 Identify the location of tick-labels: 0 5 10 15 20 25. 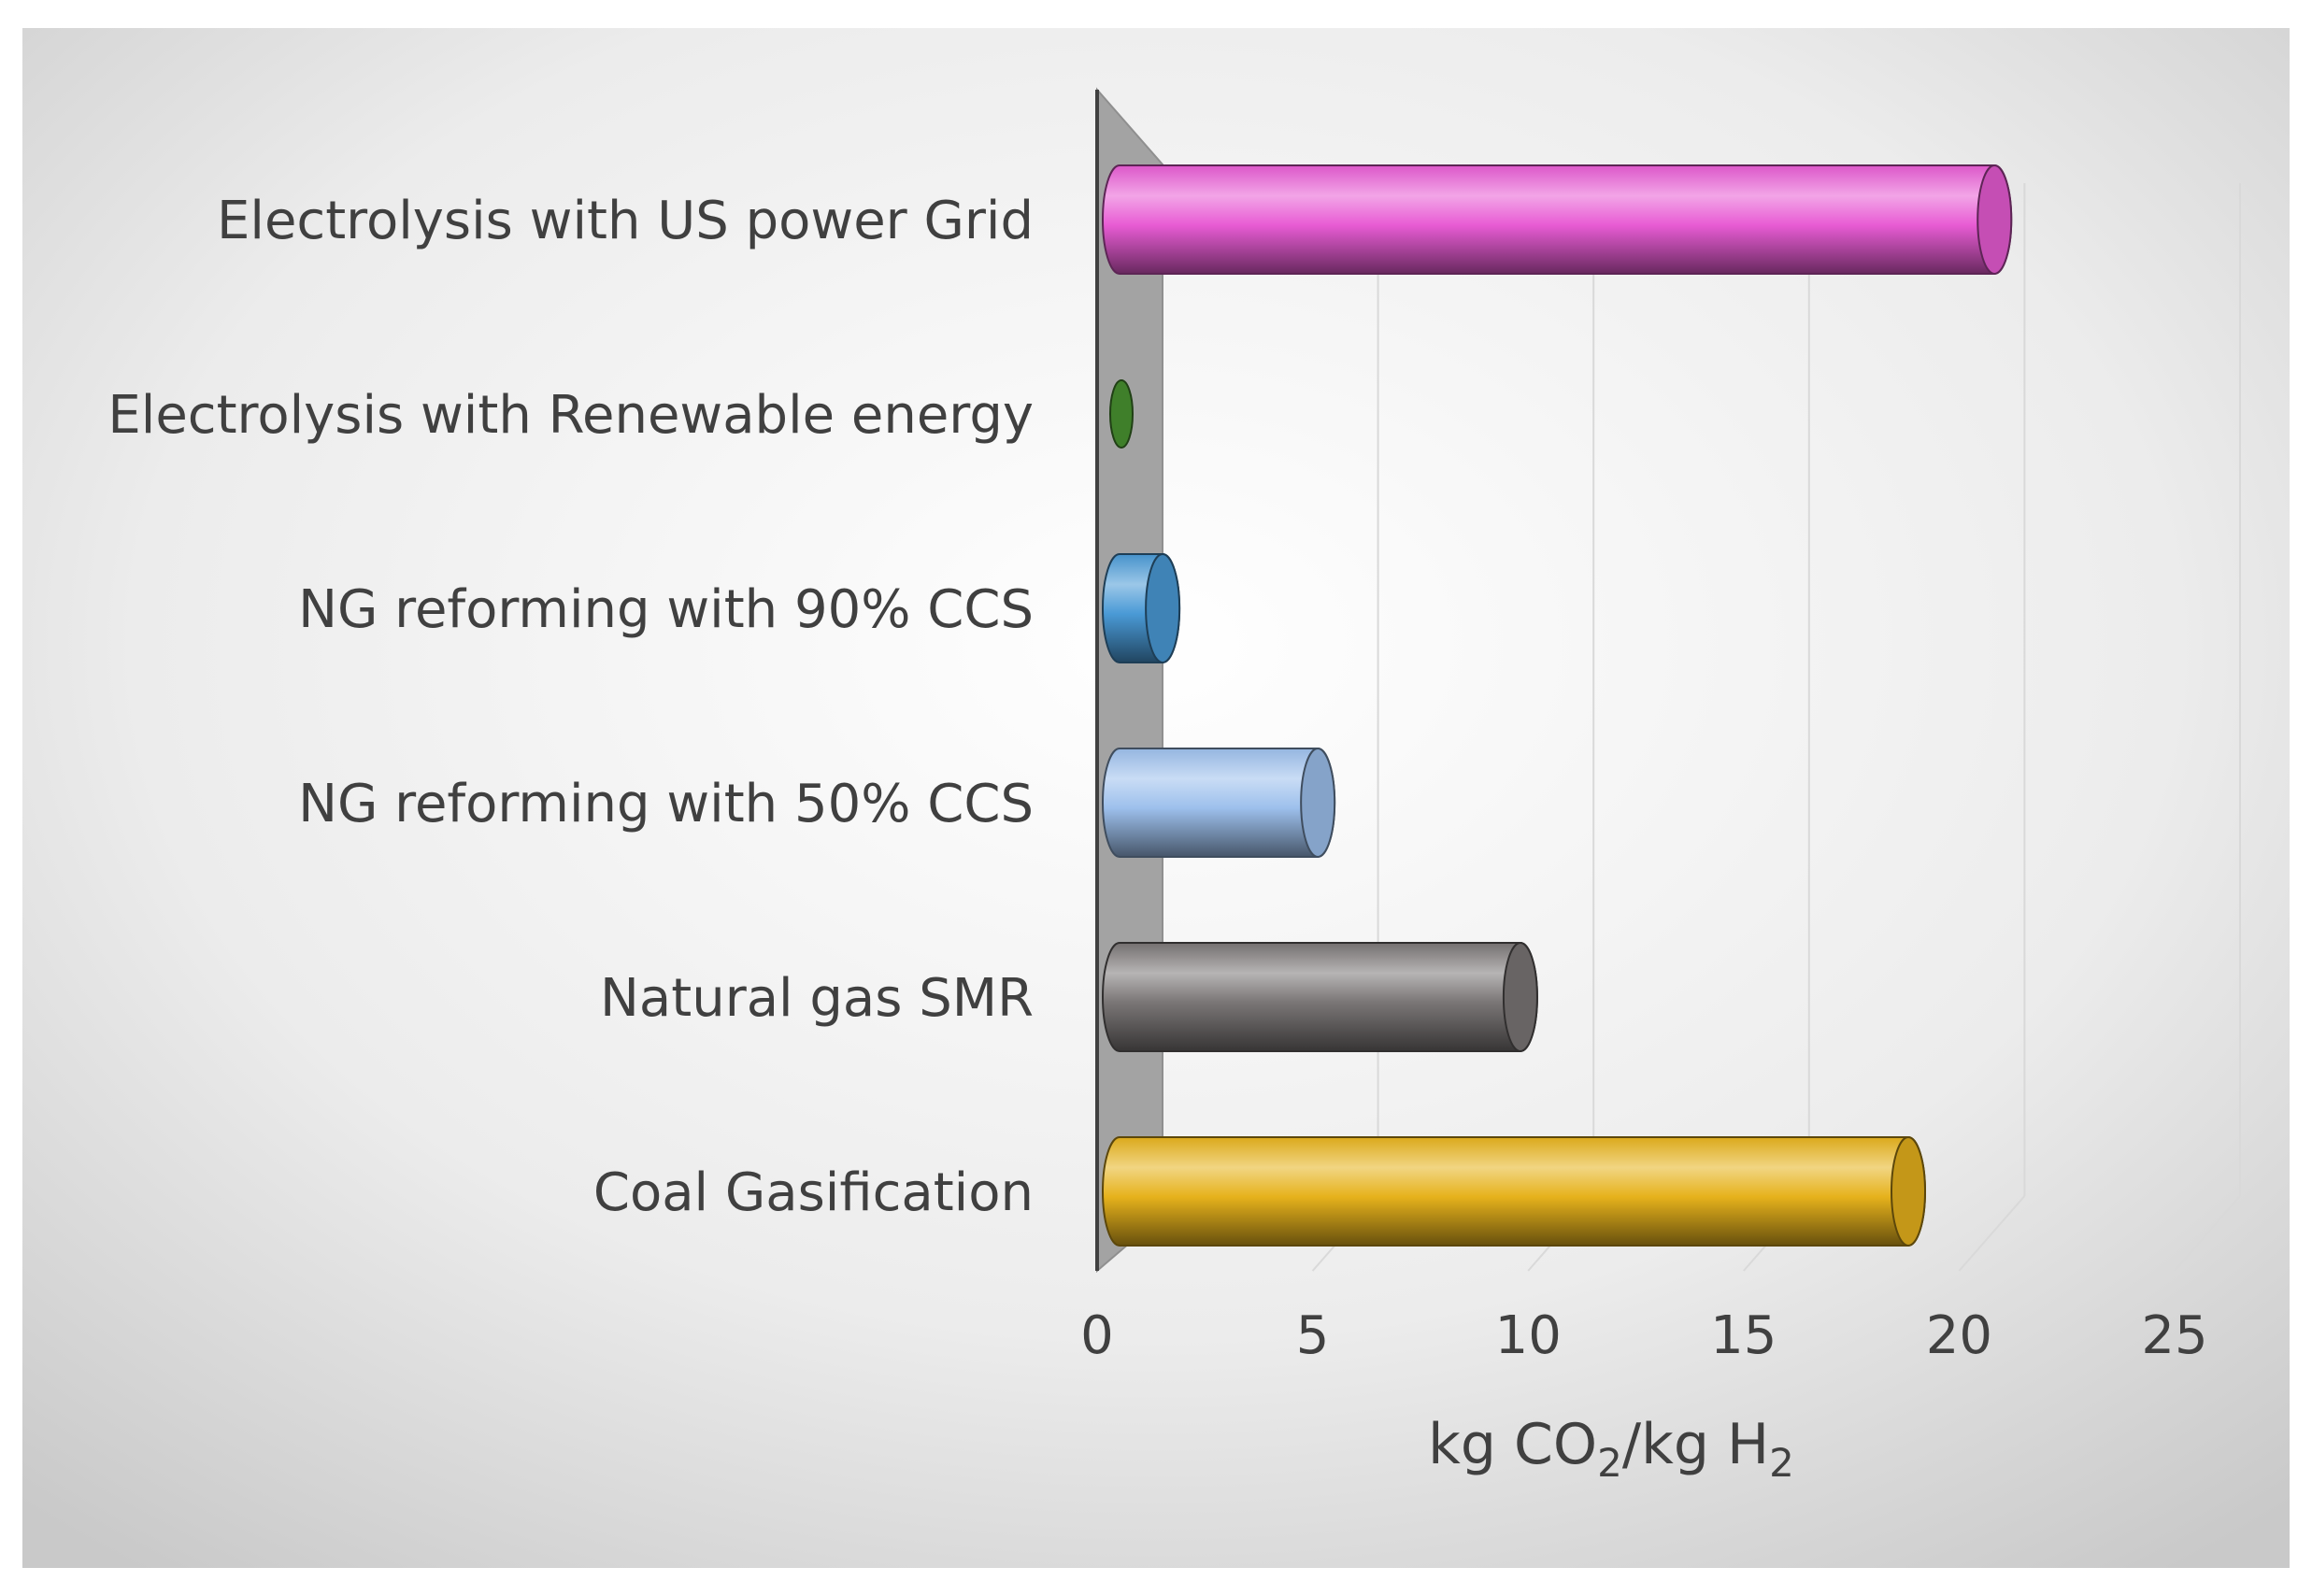
(1643, 1335).